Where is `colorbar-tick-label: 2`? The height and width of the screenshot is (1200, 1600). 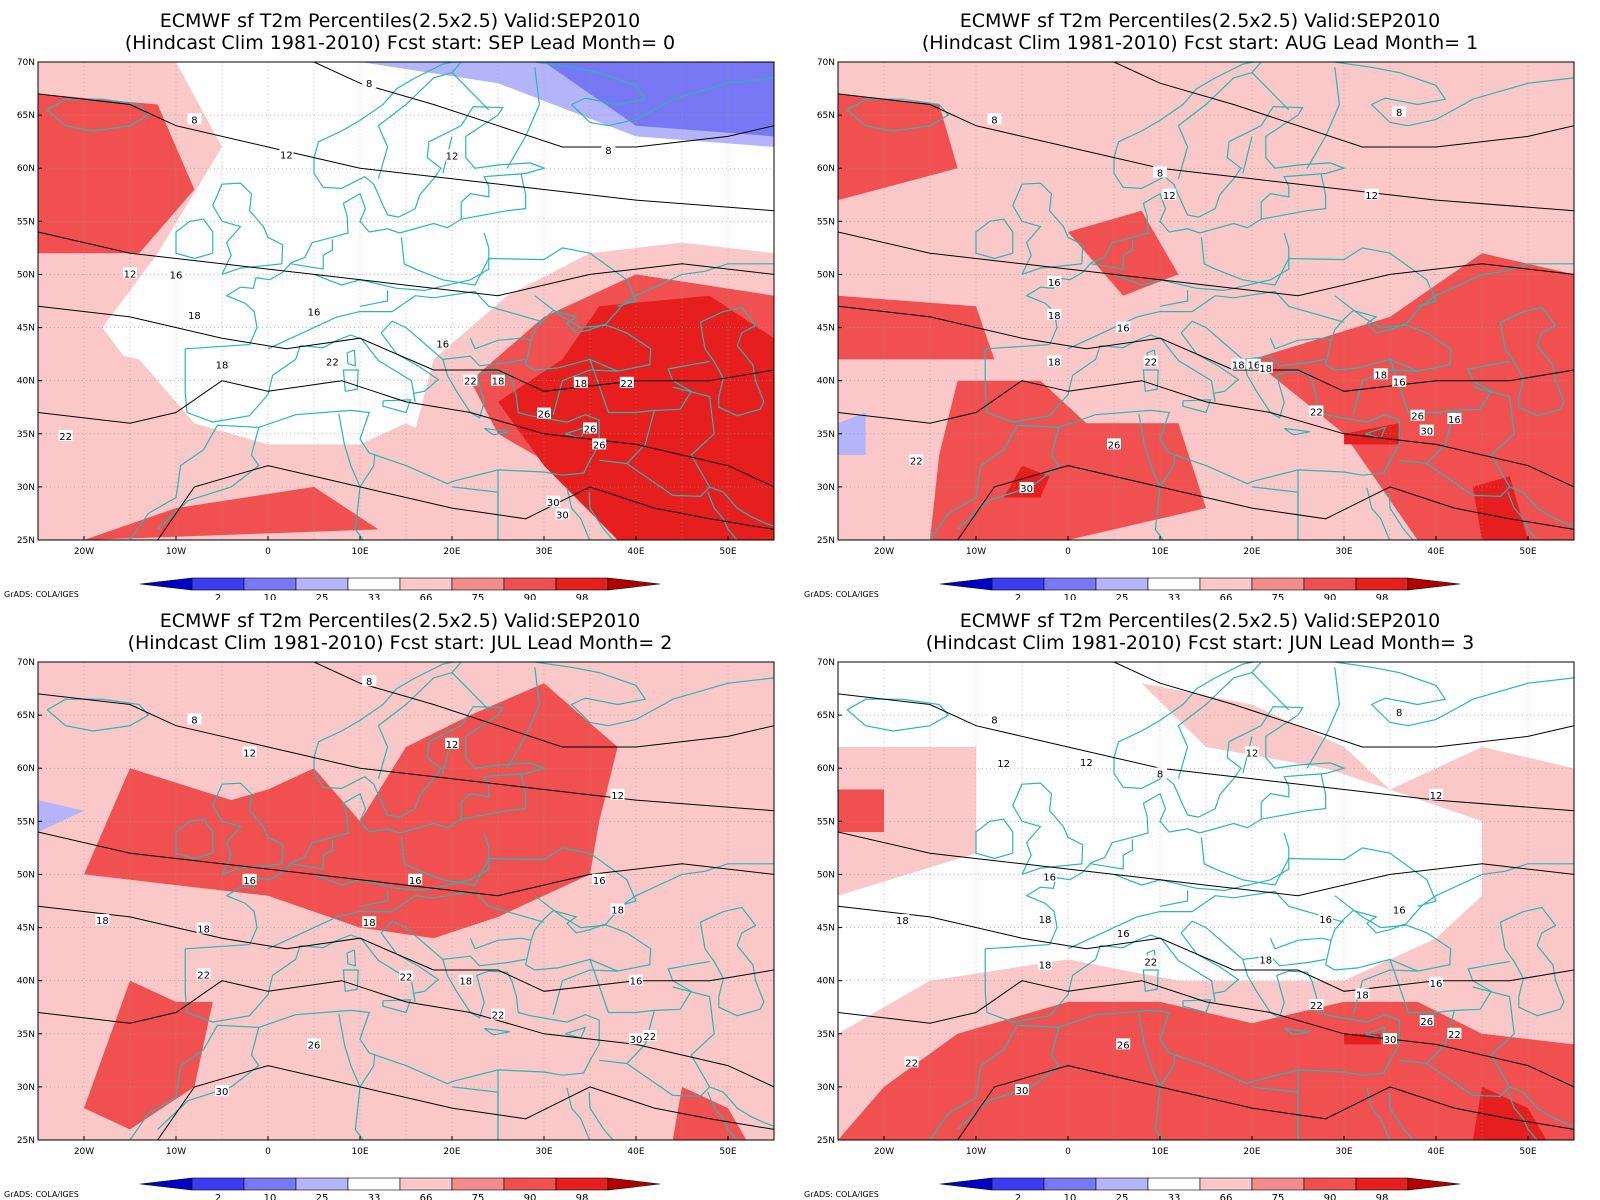
colorbar-tick-label: 2 is located at coordinates (1018, 1196).